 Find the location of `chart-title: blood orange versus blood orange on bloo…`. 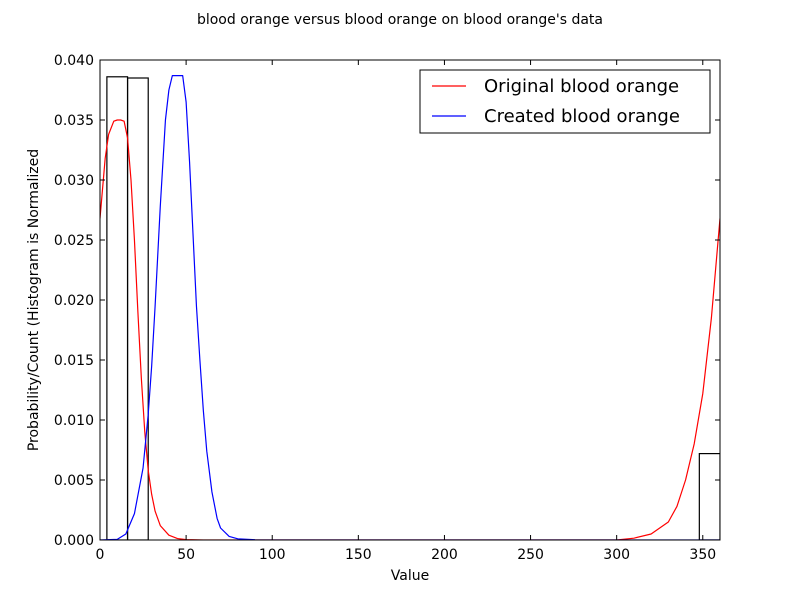

chart-title: blood orange versus blood orange on bloo… is located at coordinates (400, 20).